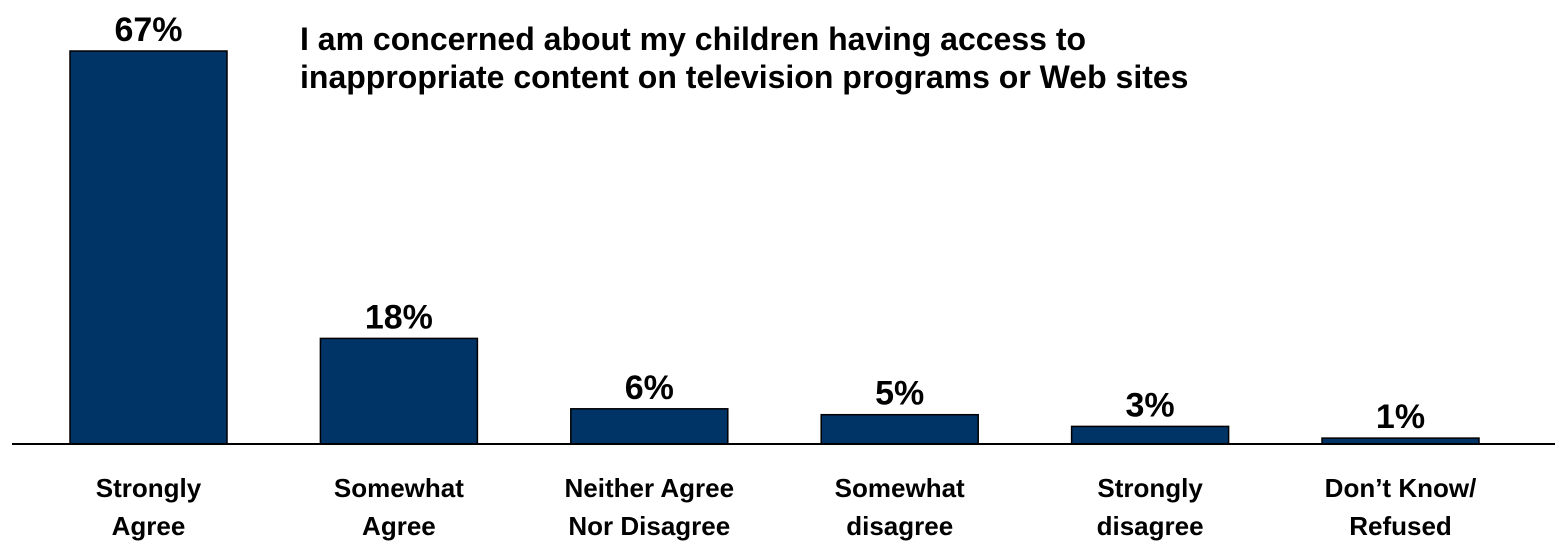 The image size is (1560, 542). Describe the element at coordinates (1401, 488) in the screenshot. I see `x-tick-label: Don’t Know/` at that location.